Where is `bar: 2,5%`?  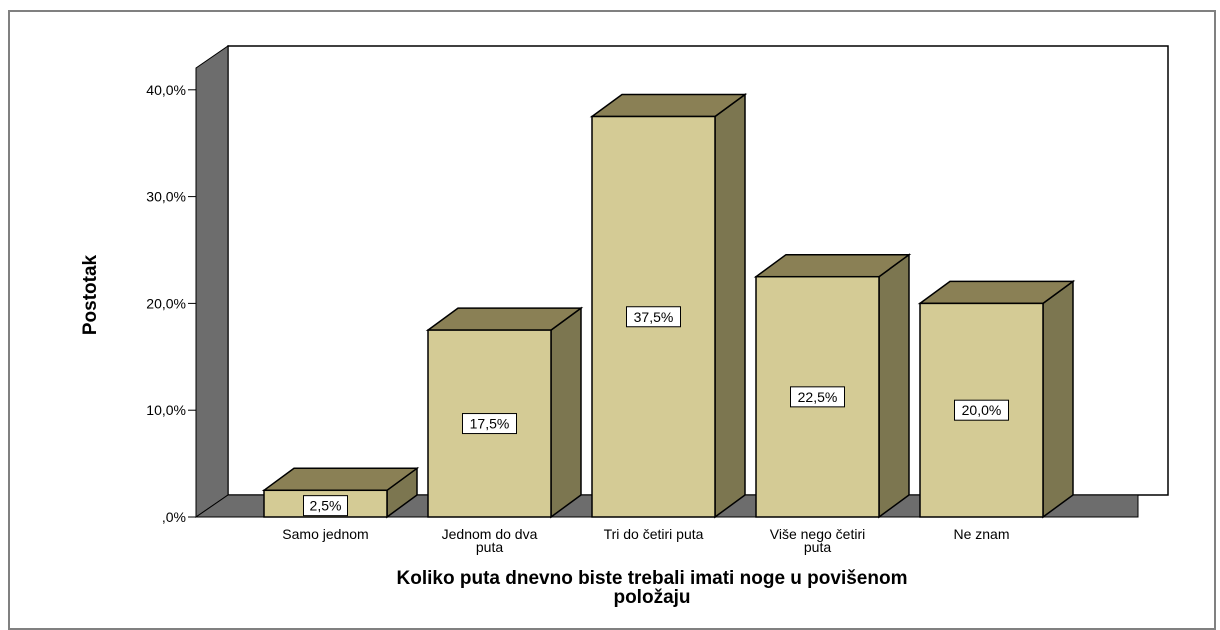
bar: 2,5% is located at coordinates (340, 492).